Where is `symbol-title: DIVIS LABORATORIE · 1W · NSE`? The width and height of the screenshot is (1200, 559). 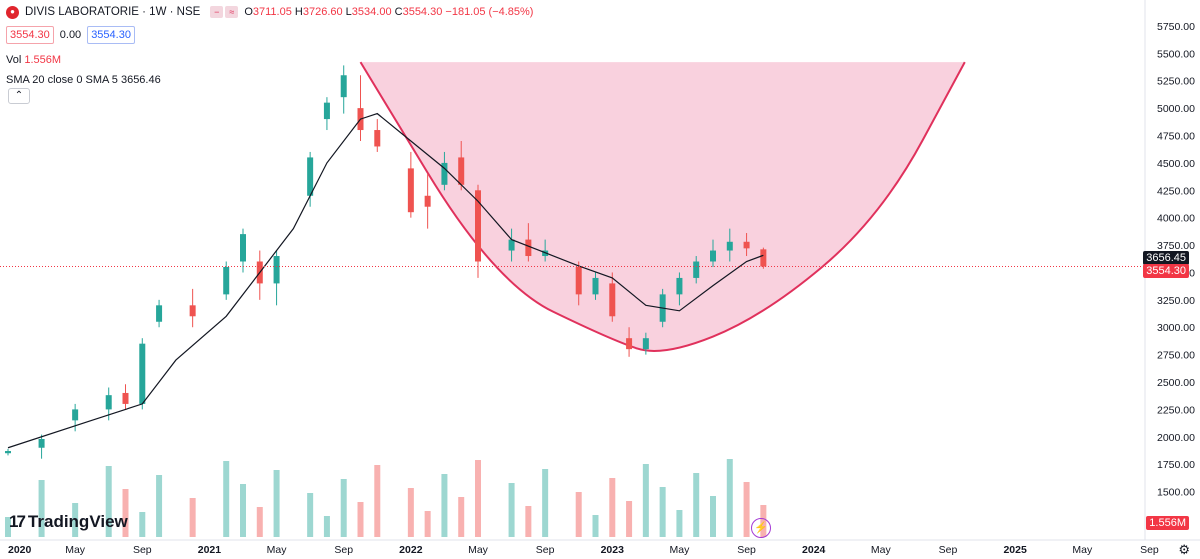
symbol-title: DIVIS LABORATORIE · 1W · NSE is located at coordinates (113, 12).